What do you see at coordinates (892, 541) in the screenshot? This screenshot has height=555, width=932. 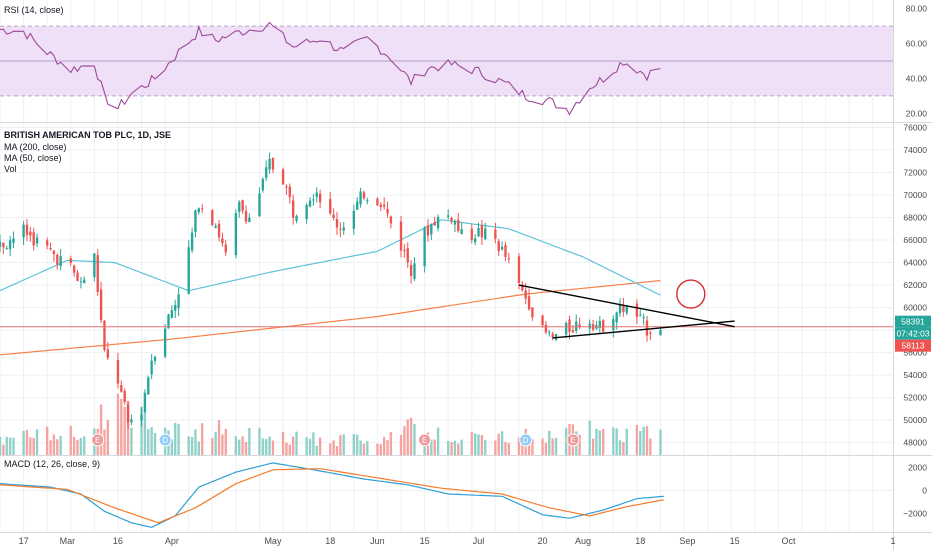 I see `time-axis-tick: 1` at bounding box center [892, 541].